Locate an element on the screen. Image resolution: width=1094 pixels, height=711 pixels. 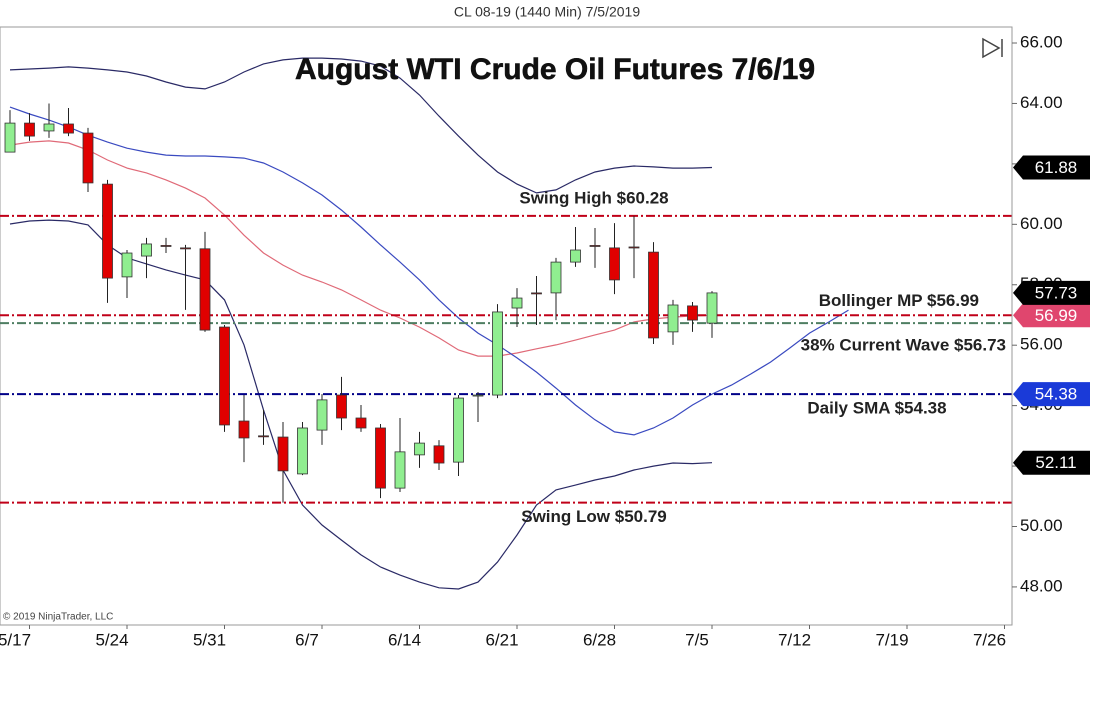
x-tick-label: 6/14 is located at coordinates (404, 639).